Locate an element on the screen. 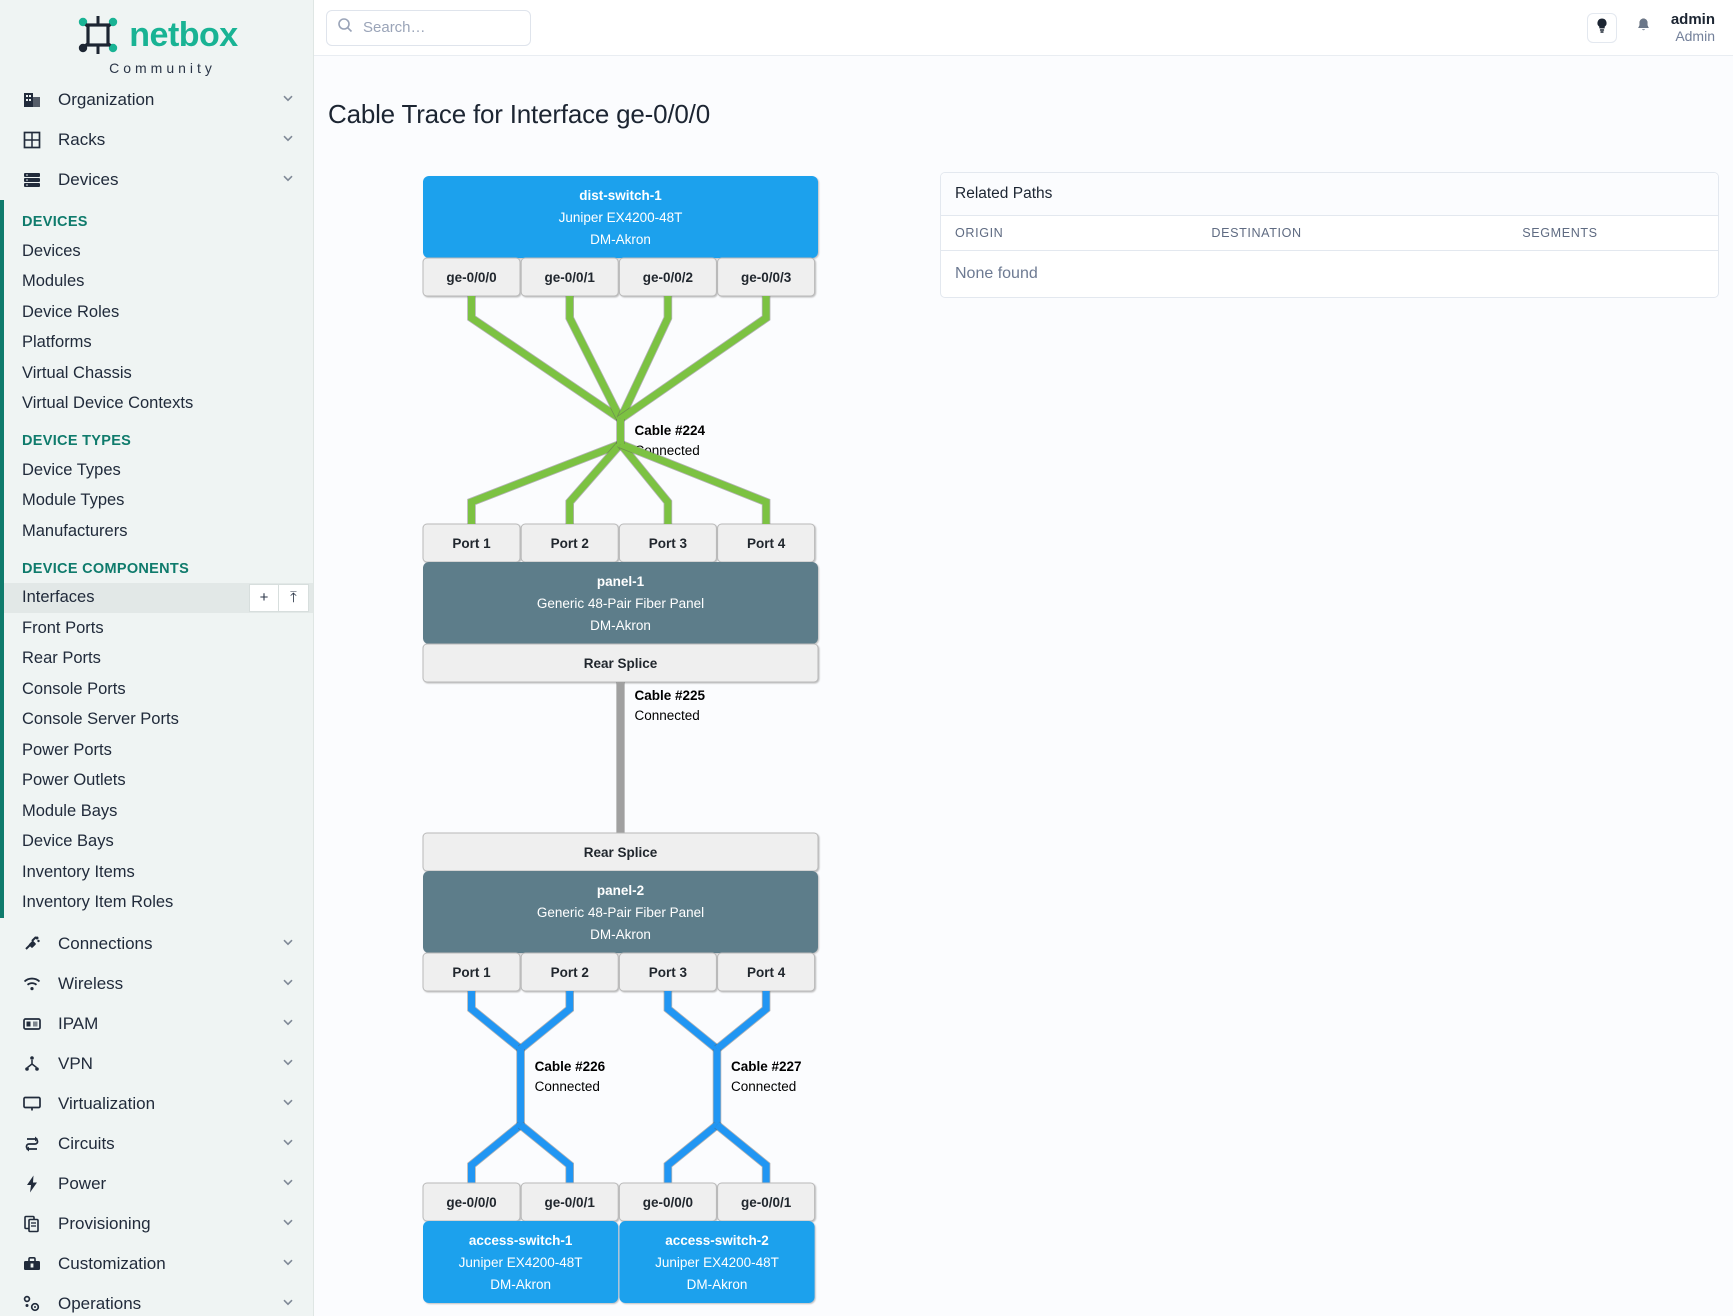 This screenshot has width=1733, height=1316. nav-group-vpn: VPN is located at coordinates (156, 1064).